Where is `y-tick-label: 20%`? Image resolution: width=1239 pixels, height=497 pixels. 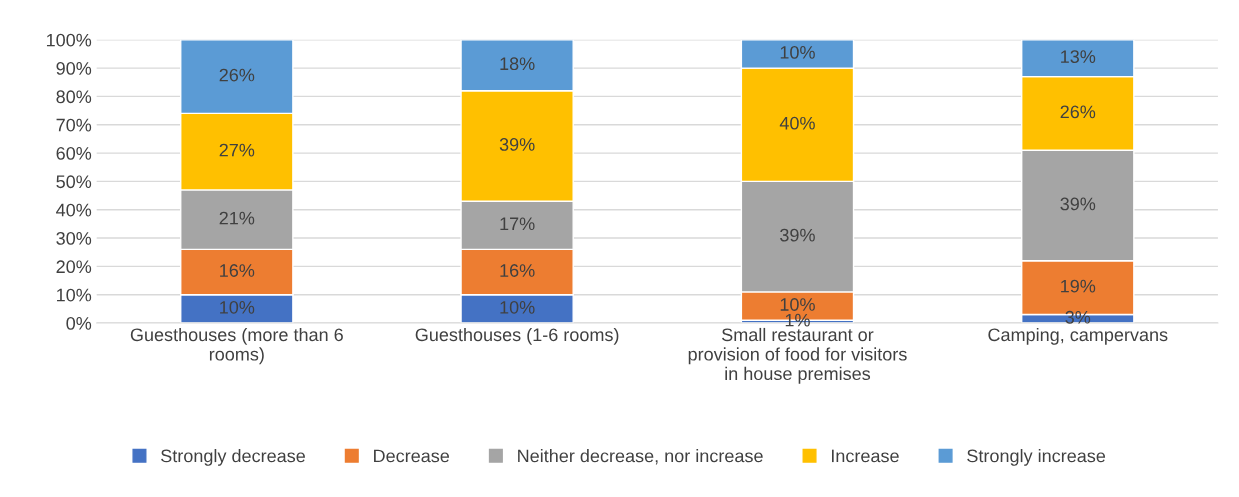 y-tick-label: 20% is located at coordinates (74, 267).